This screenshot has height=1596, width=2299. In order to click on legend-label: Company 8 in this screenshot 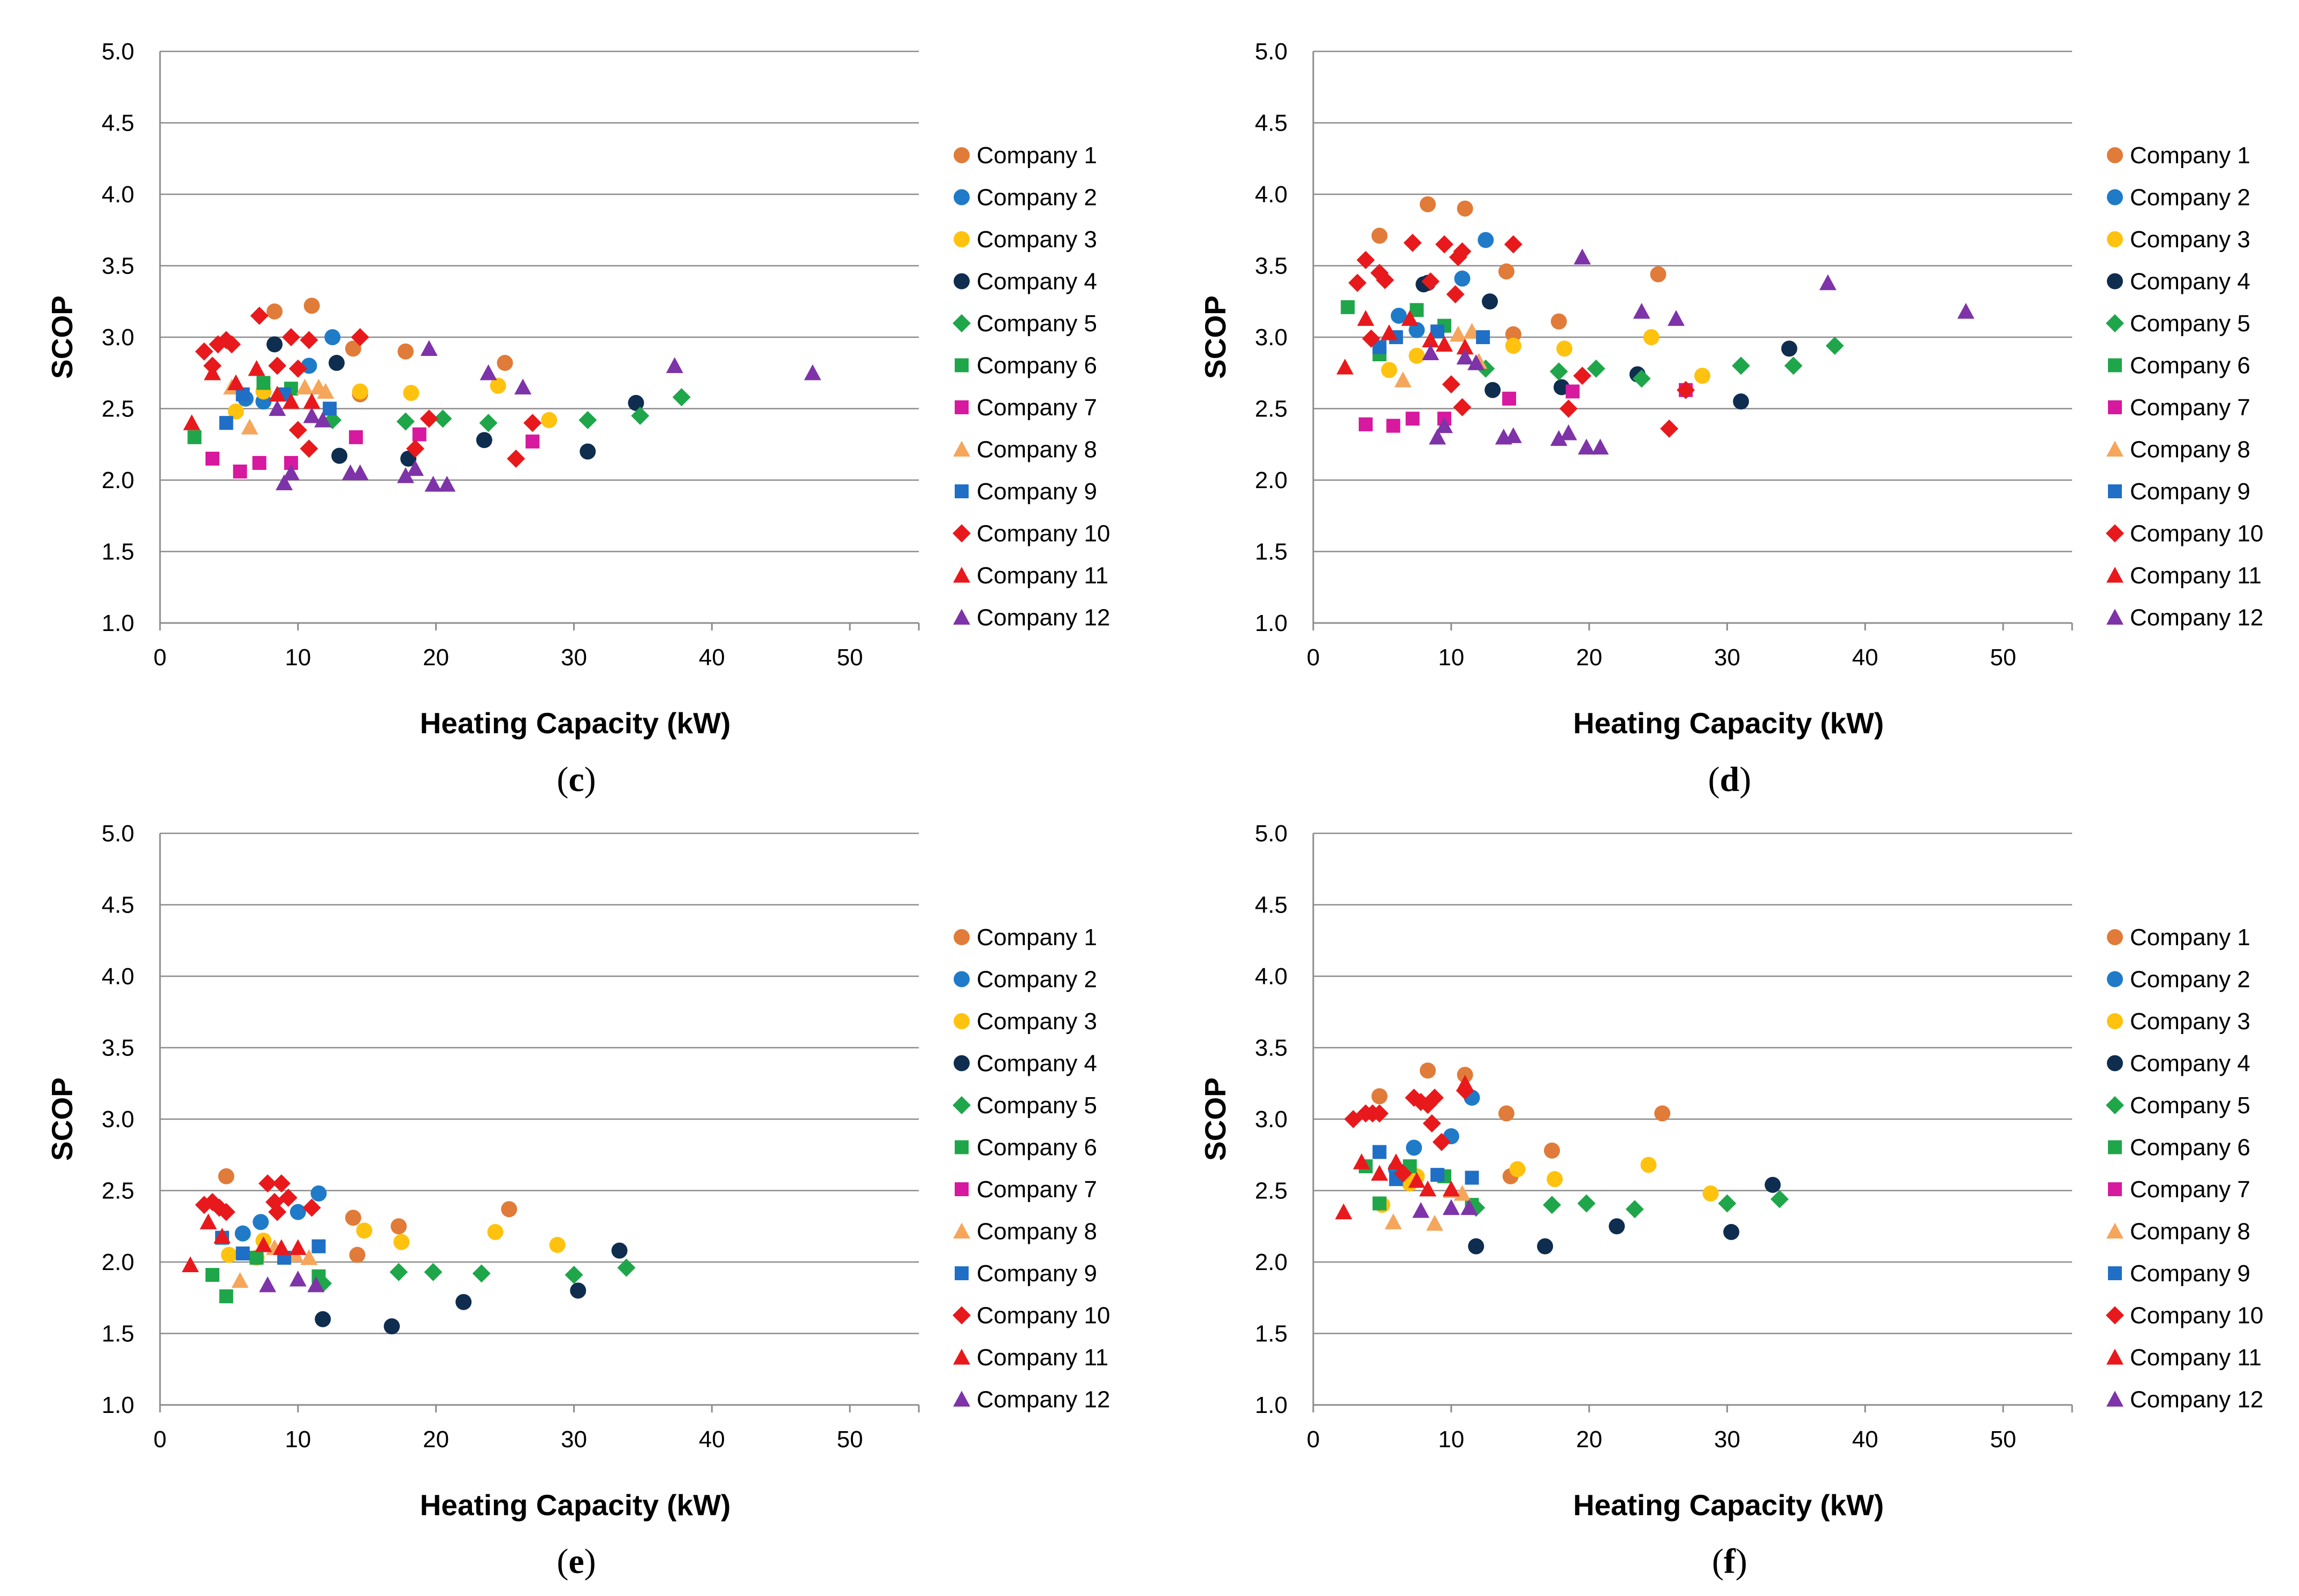, I will do `click(2190, 1232)`.